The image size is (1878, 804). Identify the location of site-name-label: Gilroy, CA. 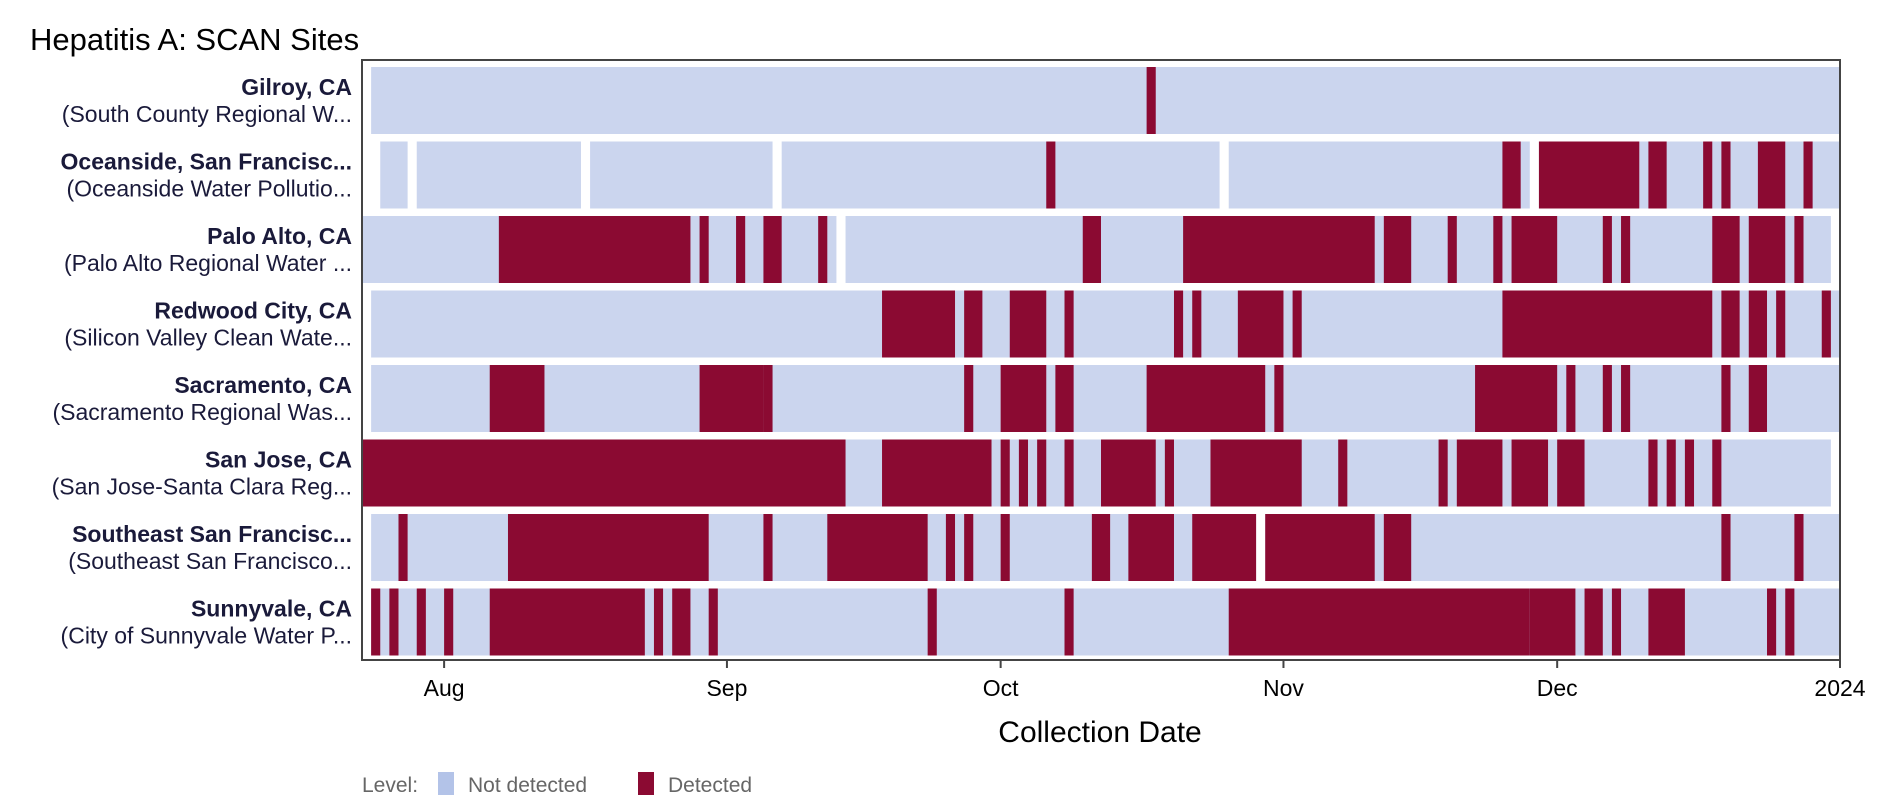
(296, 87).